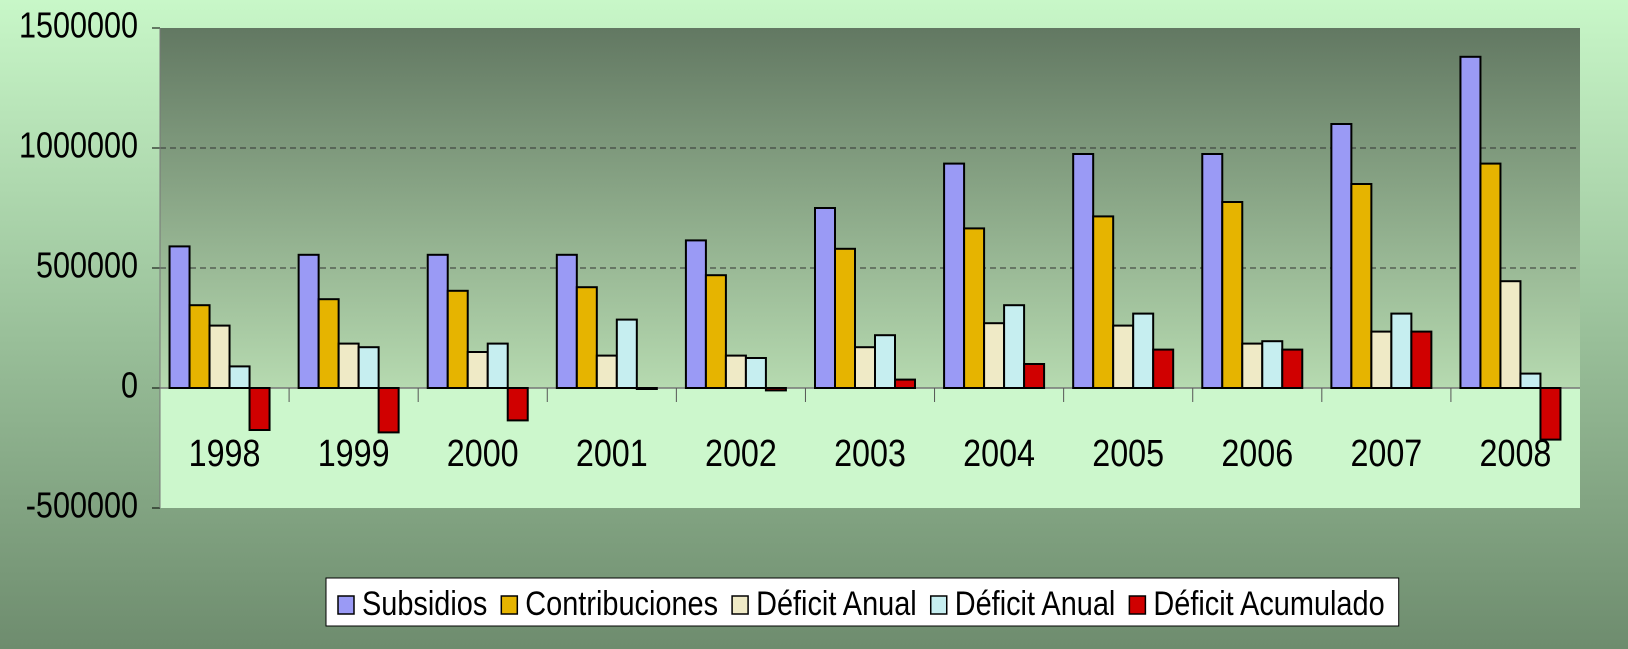 This screenshot has width=1628, height=649. Describe the element at coordinates (741, 454) in the screenshot. I see `x-tick-label: 2002` at that location.